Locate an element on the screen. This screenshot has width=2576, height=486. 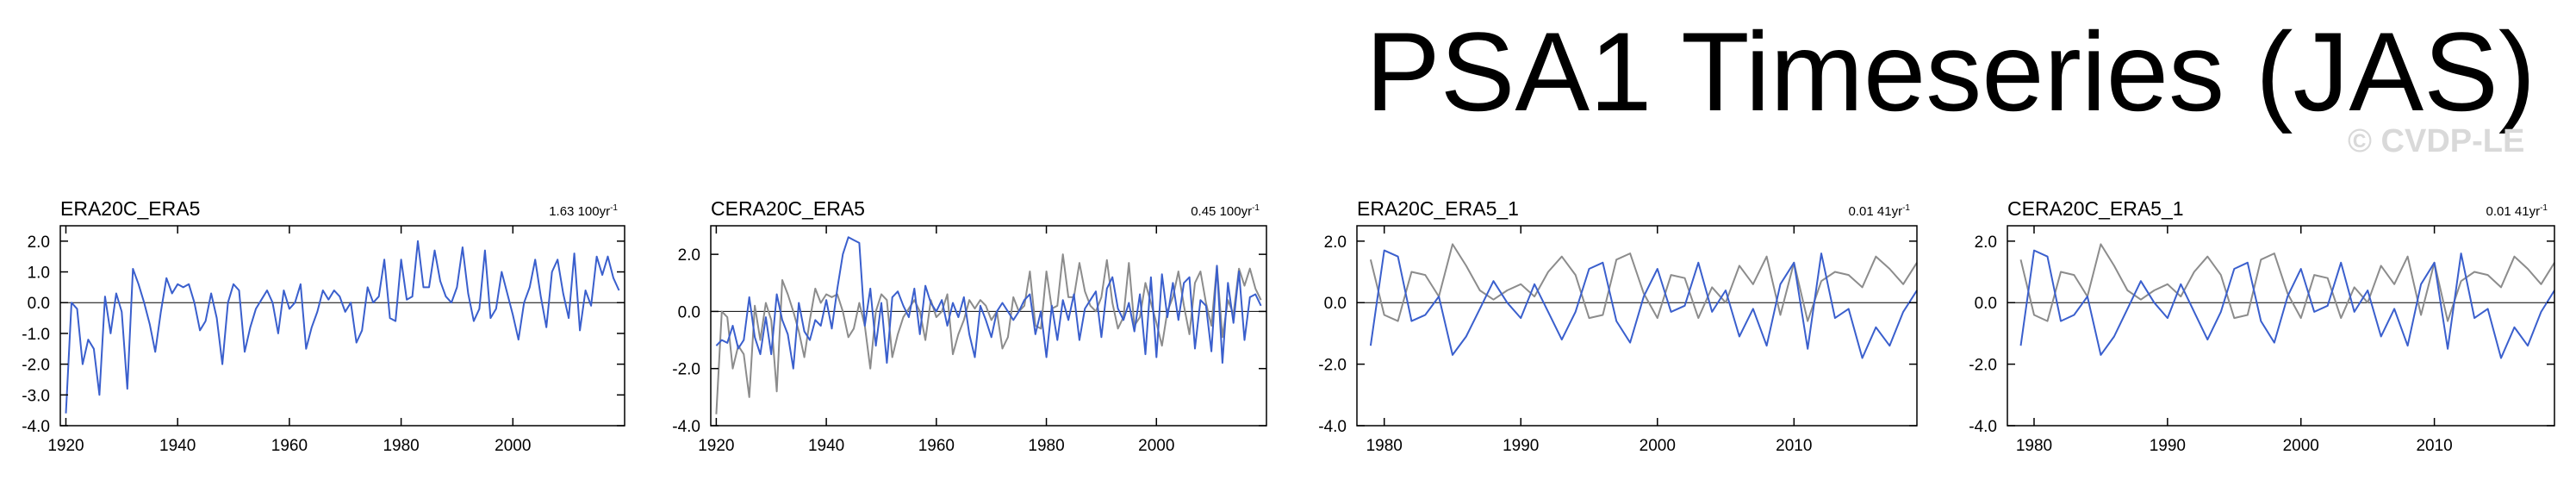
panel-title: ERA20C_ERA5_1 is located at coordinates (1438, 208).